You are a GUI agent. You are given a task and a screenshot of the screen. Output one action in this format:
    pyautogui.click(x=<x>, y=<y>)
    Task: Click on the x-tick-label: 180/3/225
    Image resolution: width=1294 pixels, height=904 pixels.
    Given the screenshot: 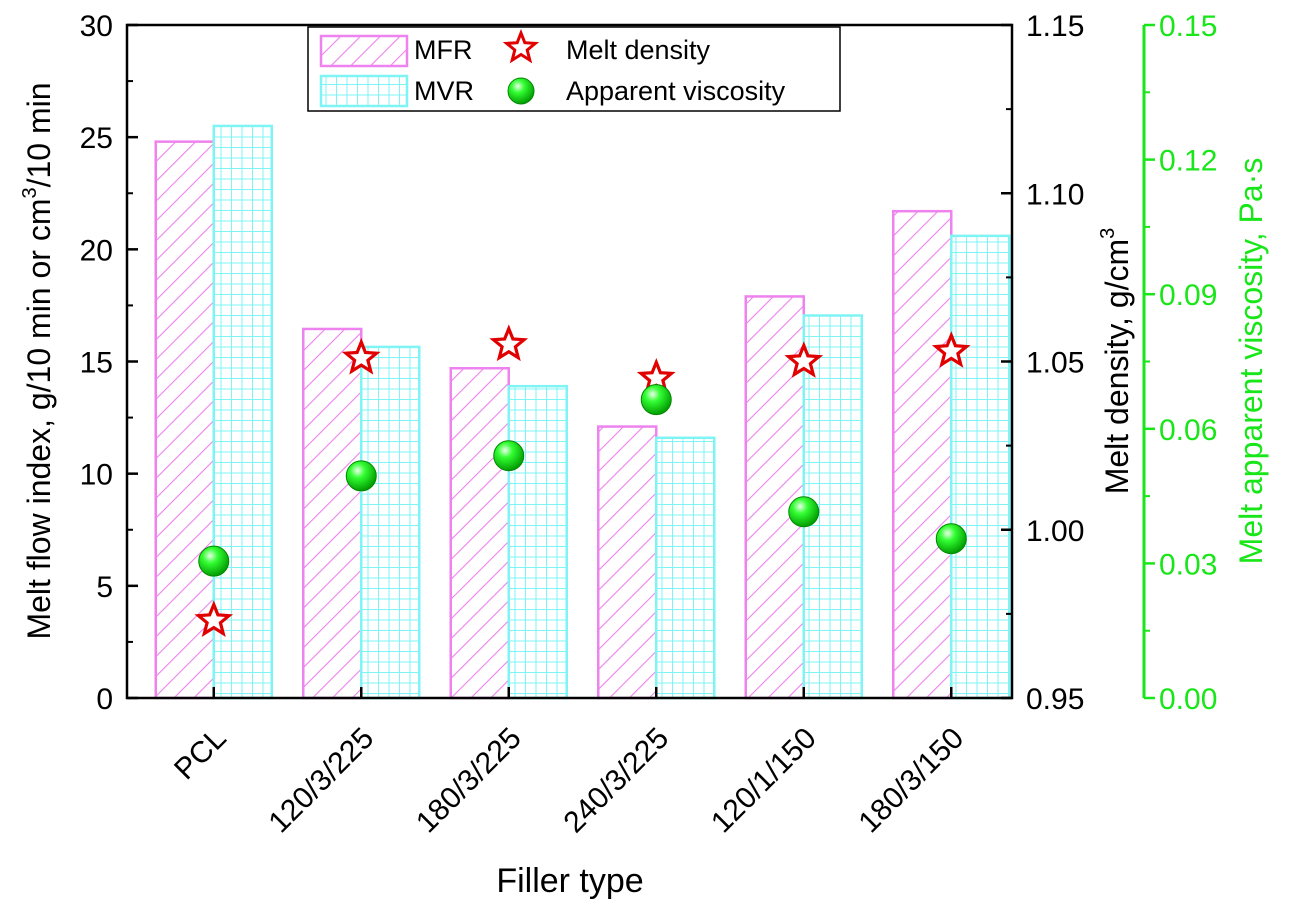 What is the action you would take?
    pyautogui.click(x=469, y=781)
    